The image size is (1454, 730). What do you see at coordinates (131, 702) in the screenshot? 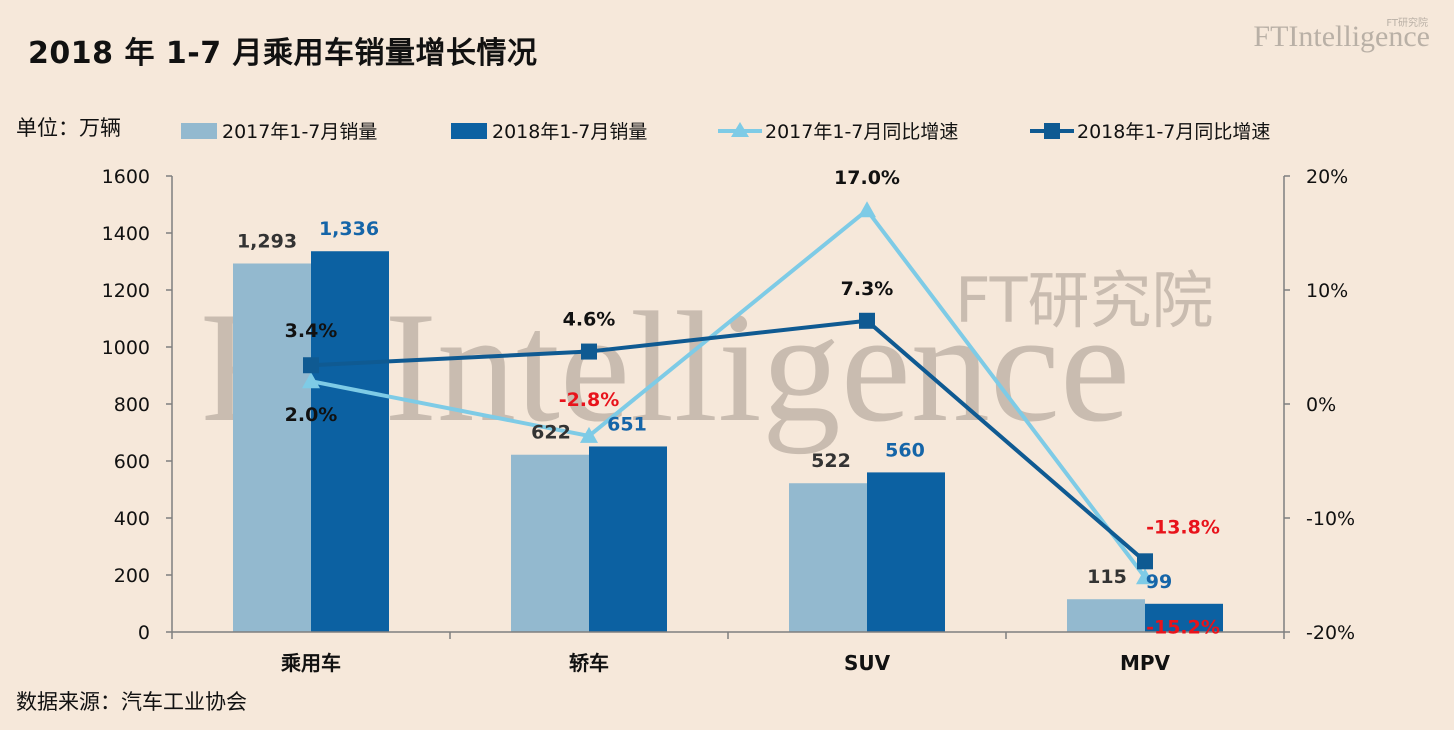
I see `source-note: 数据来源：汽车工业协会` at bounding box center [131, 702].